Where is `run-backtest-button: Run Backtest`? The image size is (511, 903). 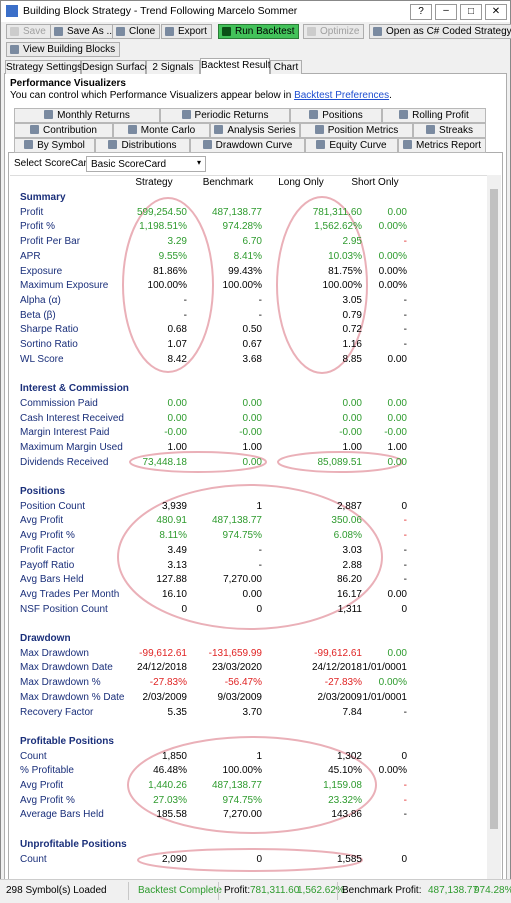
run-backtest-button: Run Backtest is located at coordinates (259, 31).